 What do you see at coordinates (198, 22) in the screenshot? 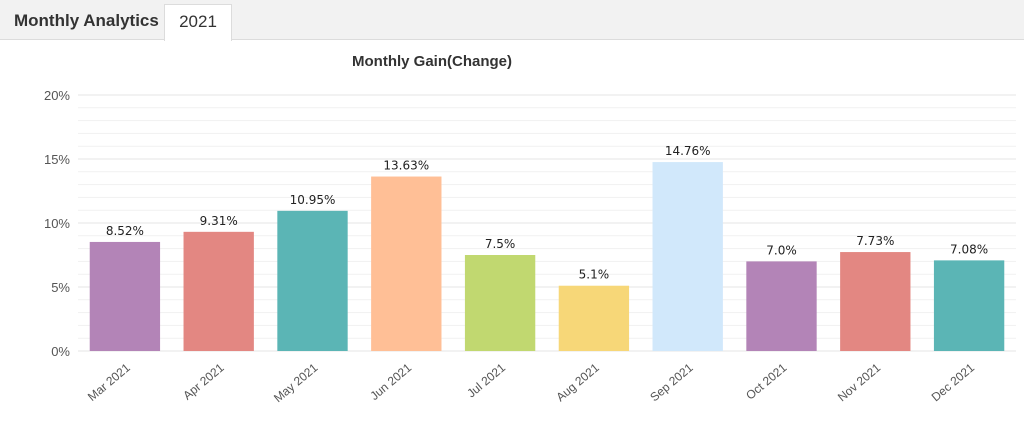
I see `tab-2021: 2021` at bounding box center [198, 22].